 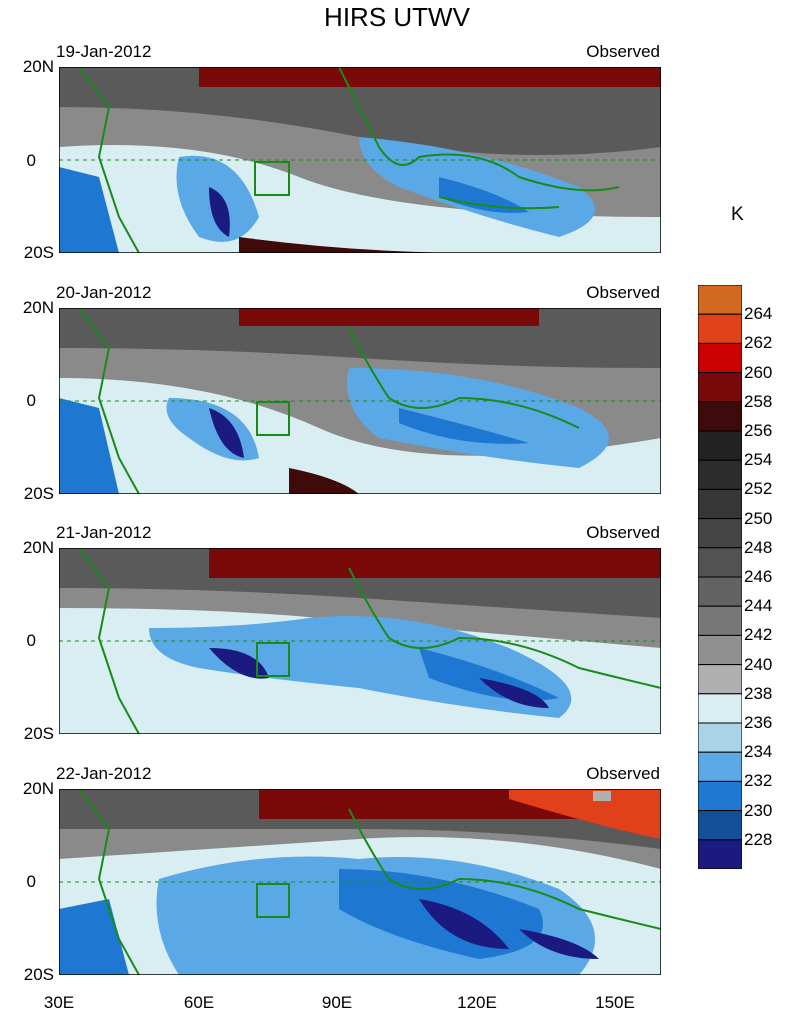 I want to click on colorbar-tick-label: 262, so click(x=758, y=343).